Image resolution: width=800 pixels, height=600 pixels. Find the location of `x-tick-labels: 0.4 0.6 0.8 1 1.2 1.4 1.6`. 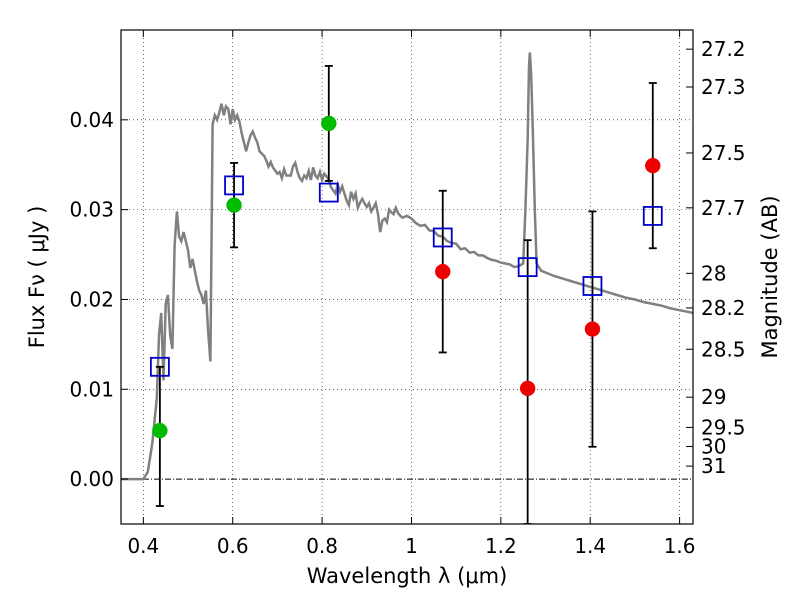

x-tick-labels: 0.4 0.6 0.8 1 1.2 1.4 1.6 is located at coordinates (411, 546).